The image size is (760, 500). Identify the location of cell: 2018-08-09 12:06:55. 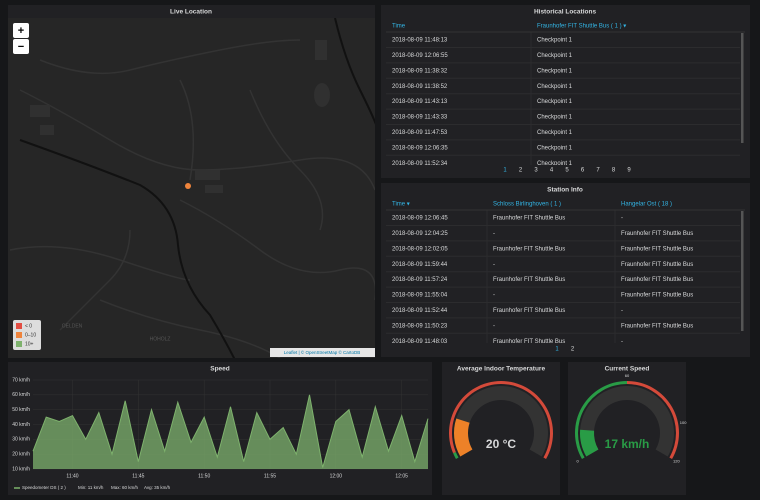
(420, 56).